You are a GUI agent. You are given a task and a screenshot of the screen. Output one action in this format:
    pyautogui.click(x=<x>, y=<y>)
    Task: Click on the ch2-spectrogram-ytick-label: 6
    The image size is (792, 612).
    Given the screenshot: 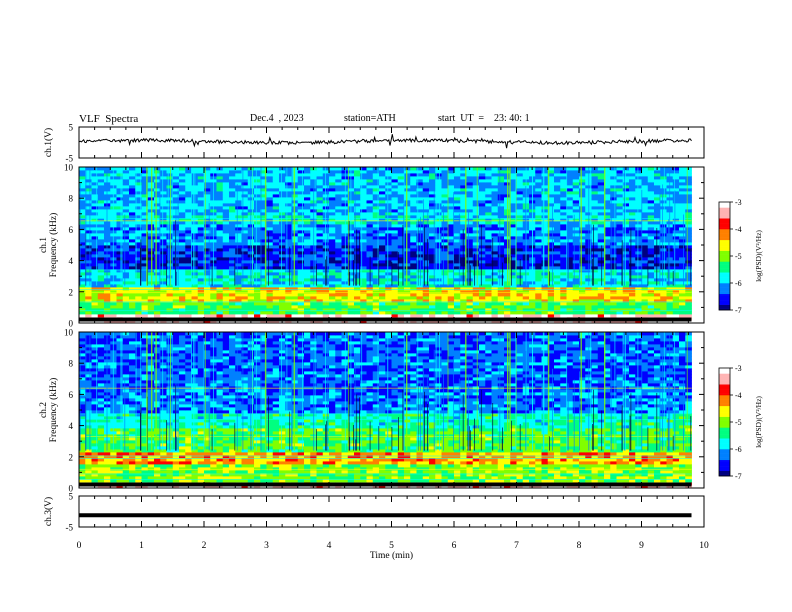 What is the action you would take?
    pyautogui.click(x=71, y=395)
    